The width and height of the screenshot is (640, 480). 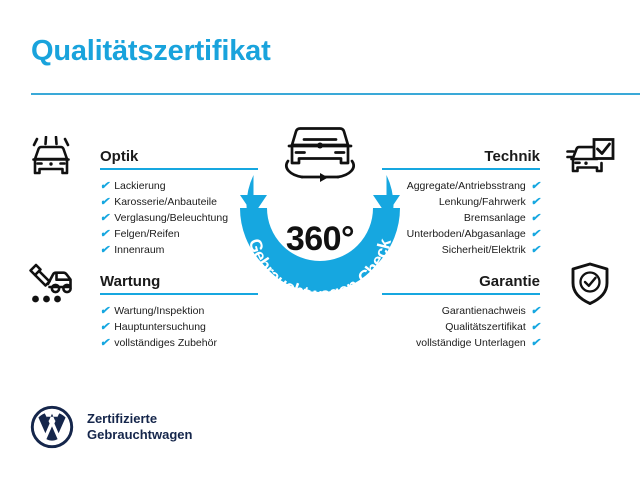 I want to click on car-shine-icon, so click(x=50, y=159).